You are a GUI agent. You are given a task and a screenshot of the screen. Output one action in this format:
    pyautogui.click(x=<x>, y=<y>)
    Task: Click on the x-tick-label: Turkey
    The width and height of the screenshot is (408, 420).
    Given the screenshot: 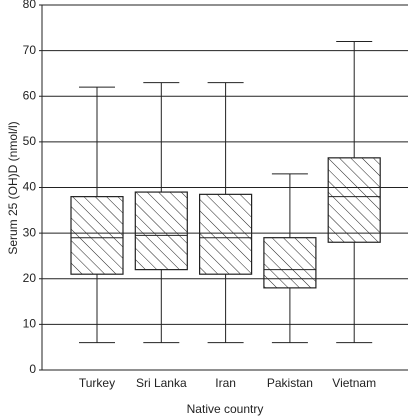 What is the action you would take?
    pyautogui.click(x=97, y=383)
    